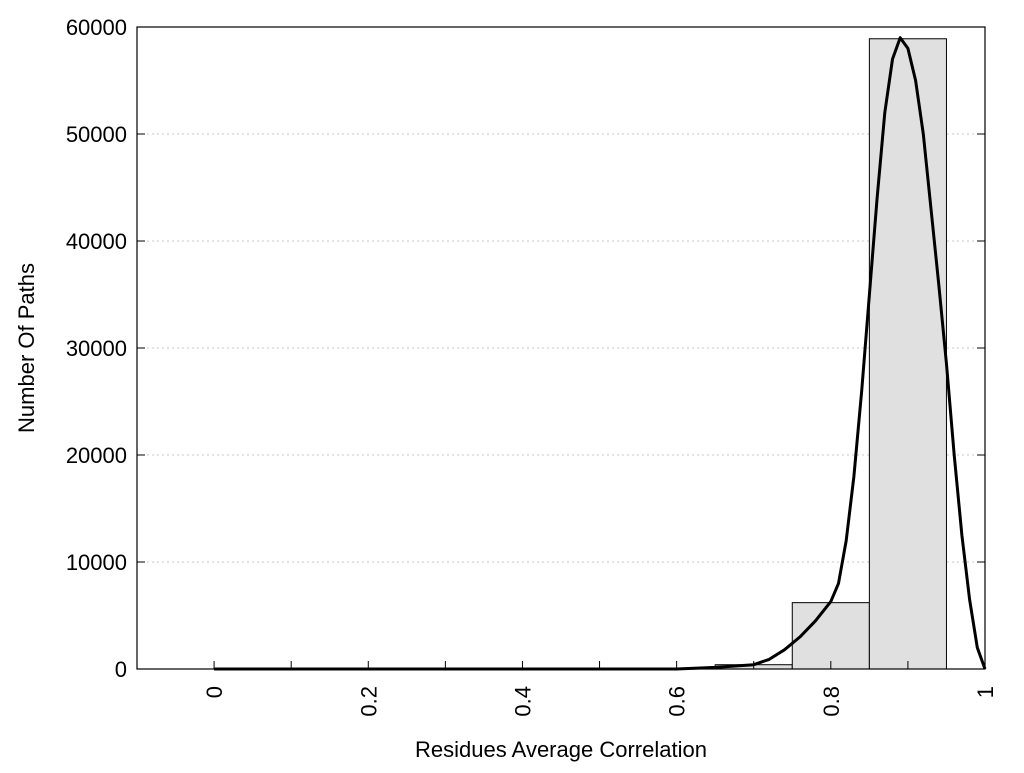  I want to click on x-tick-label: 0.2, so click(368, 701).